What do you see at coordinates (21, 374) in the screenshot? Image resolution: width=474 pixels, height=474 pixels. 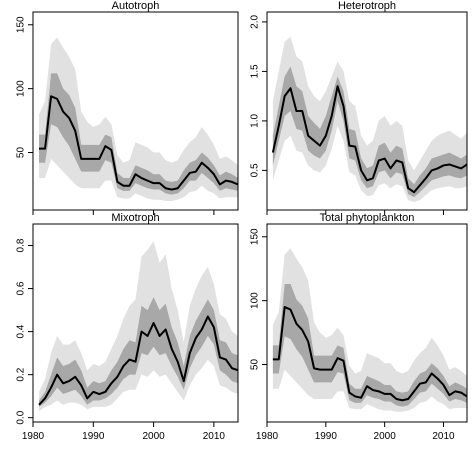 I see `y-tick-label: 0.2` at bounding box center [21, 374].